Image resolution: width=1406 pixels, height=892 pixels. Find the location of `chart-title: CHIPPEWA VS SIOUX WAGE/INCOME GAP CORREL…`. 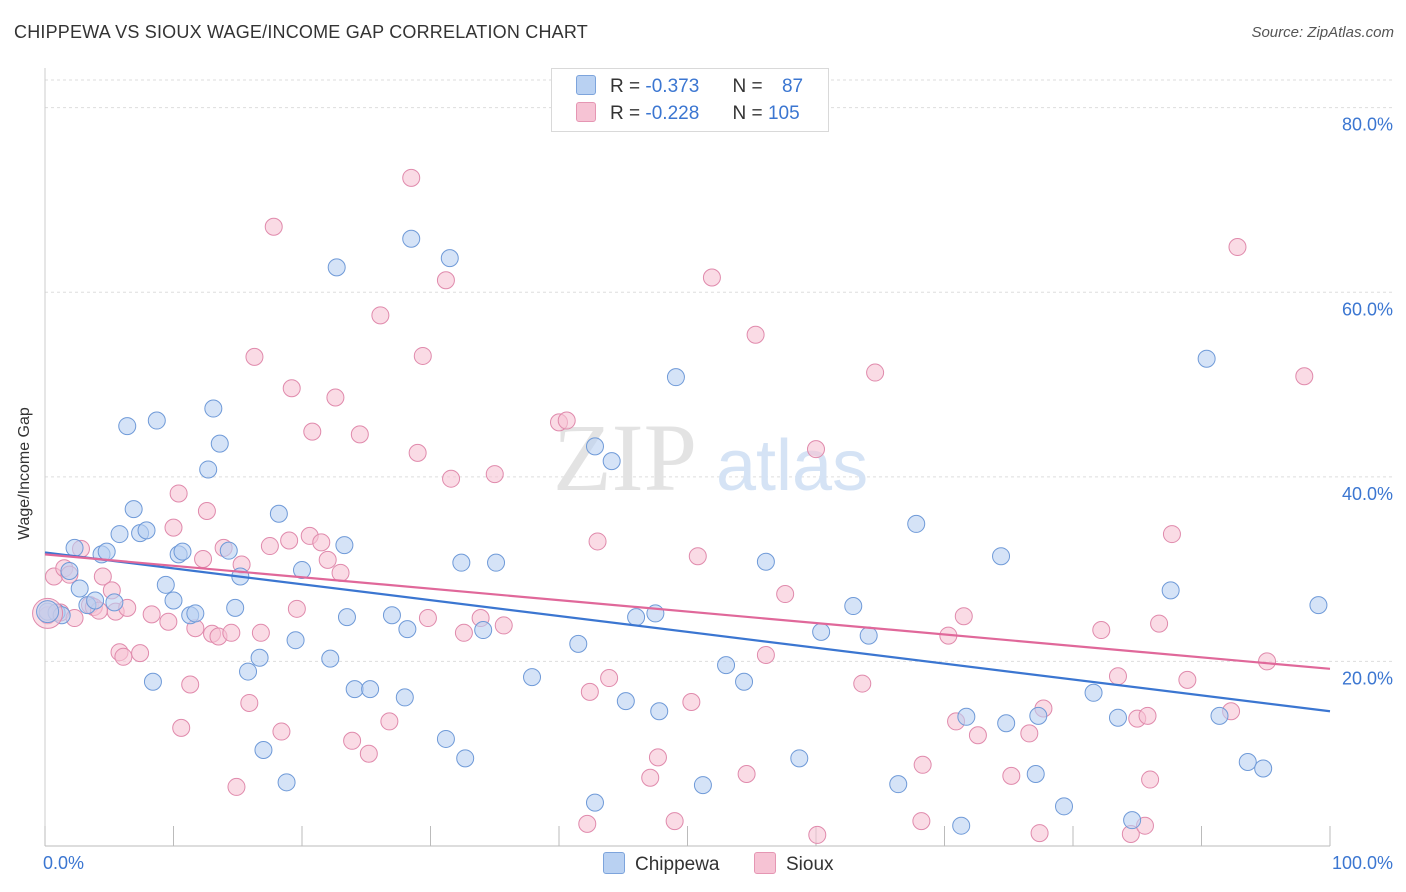

chart-title: CHIPPEWA VS SIOUX WAGE/INCOME GAP CORREL… is located at coordinates (301, 32).